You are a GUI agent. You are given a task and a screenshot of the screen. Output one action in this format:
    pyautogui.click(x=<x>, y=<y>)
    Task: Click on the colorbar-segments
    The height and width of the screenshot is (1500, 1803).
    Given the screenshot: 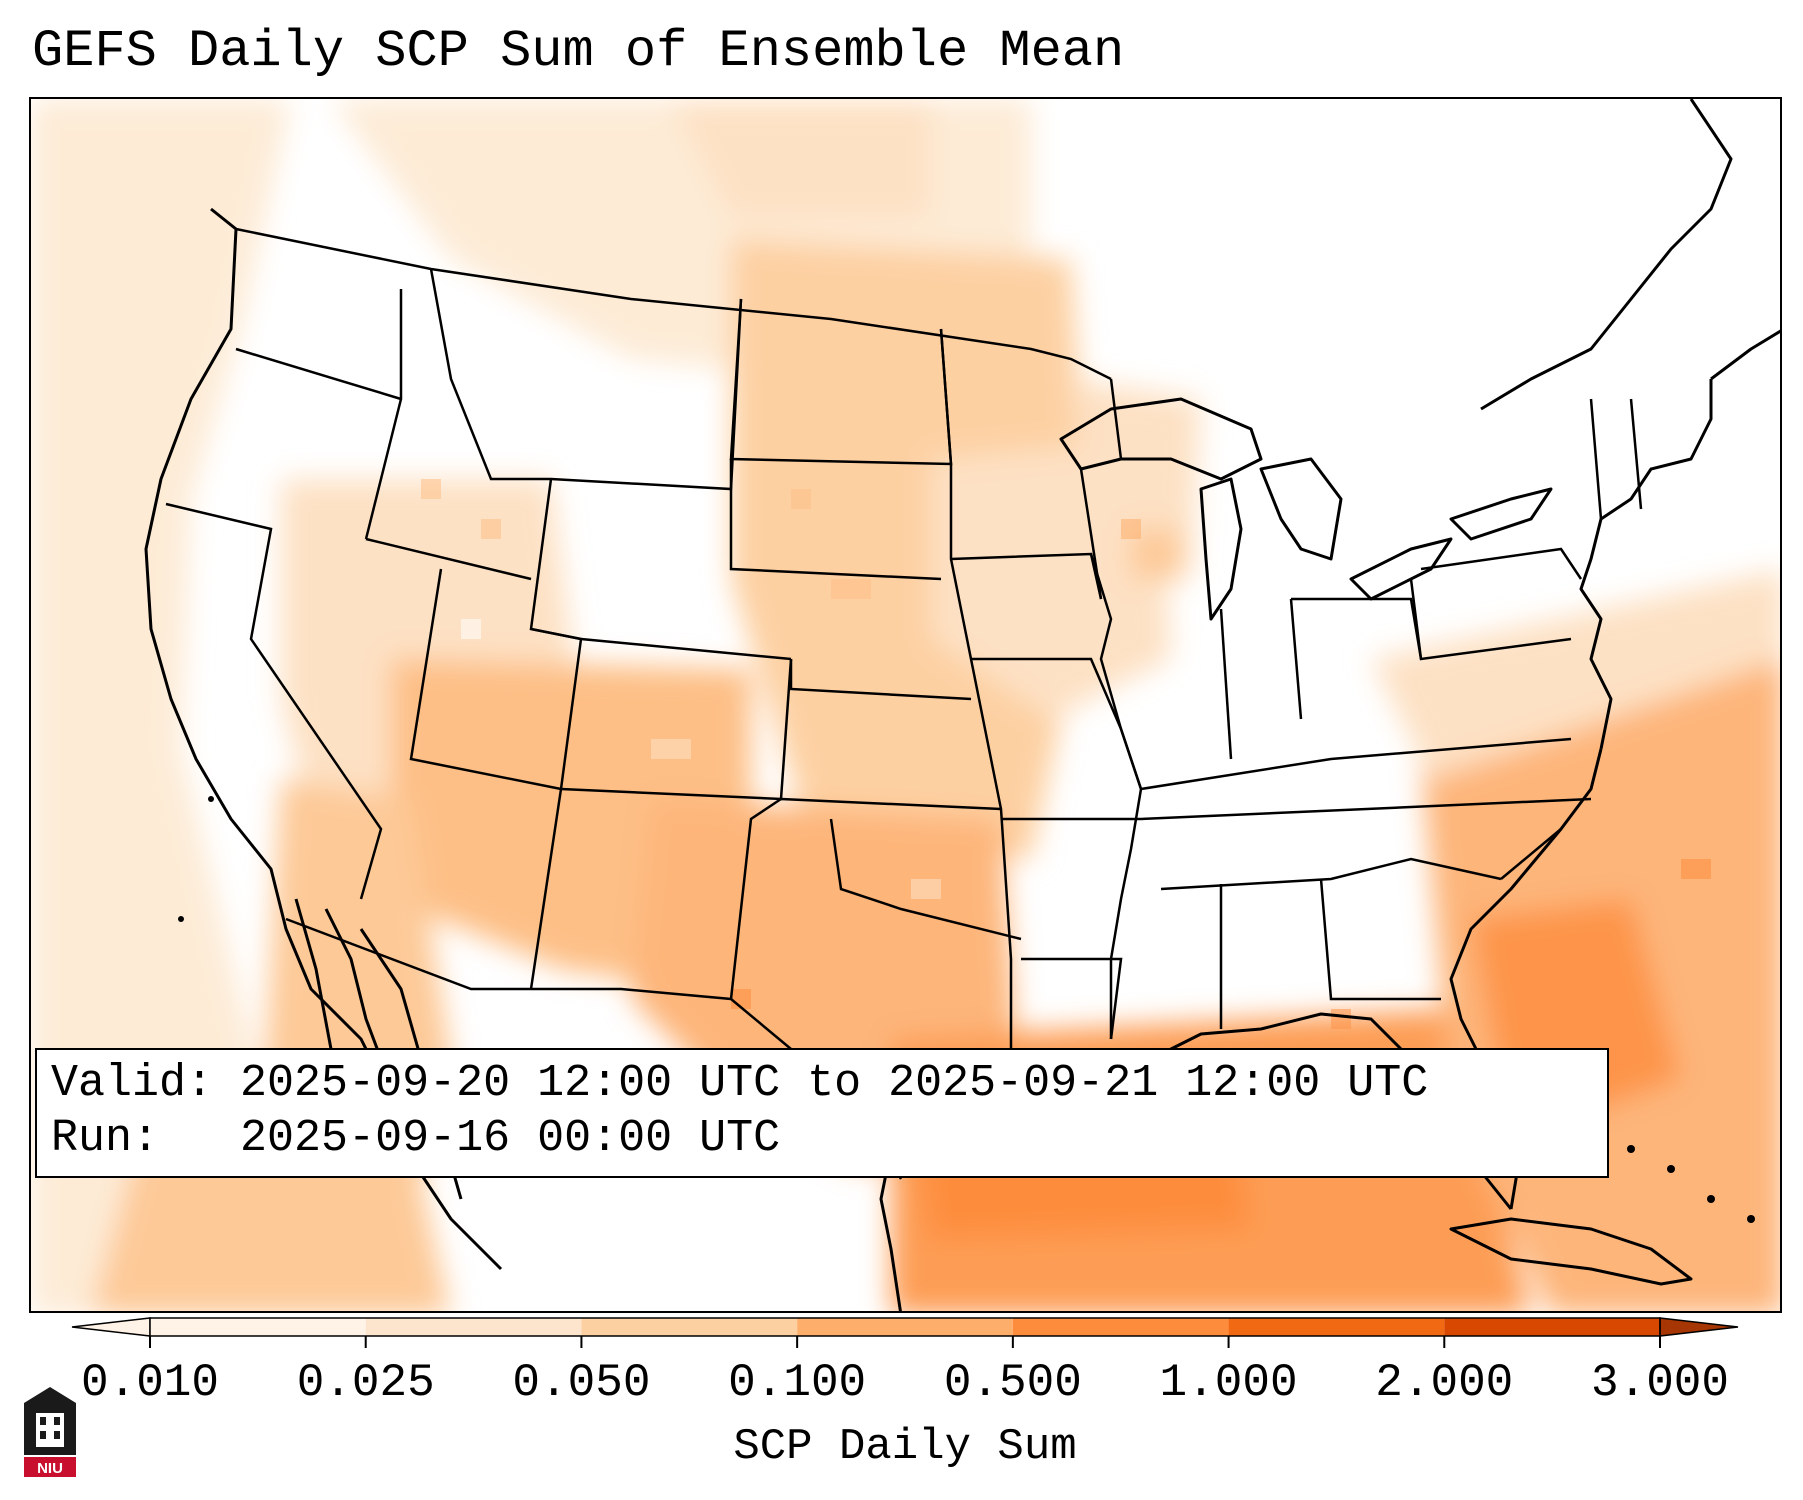 What is the action you would take?
    pyautogui.click(x=905, y=1327)
    